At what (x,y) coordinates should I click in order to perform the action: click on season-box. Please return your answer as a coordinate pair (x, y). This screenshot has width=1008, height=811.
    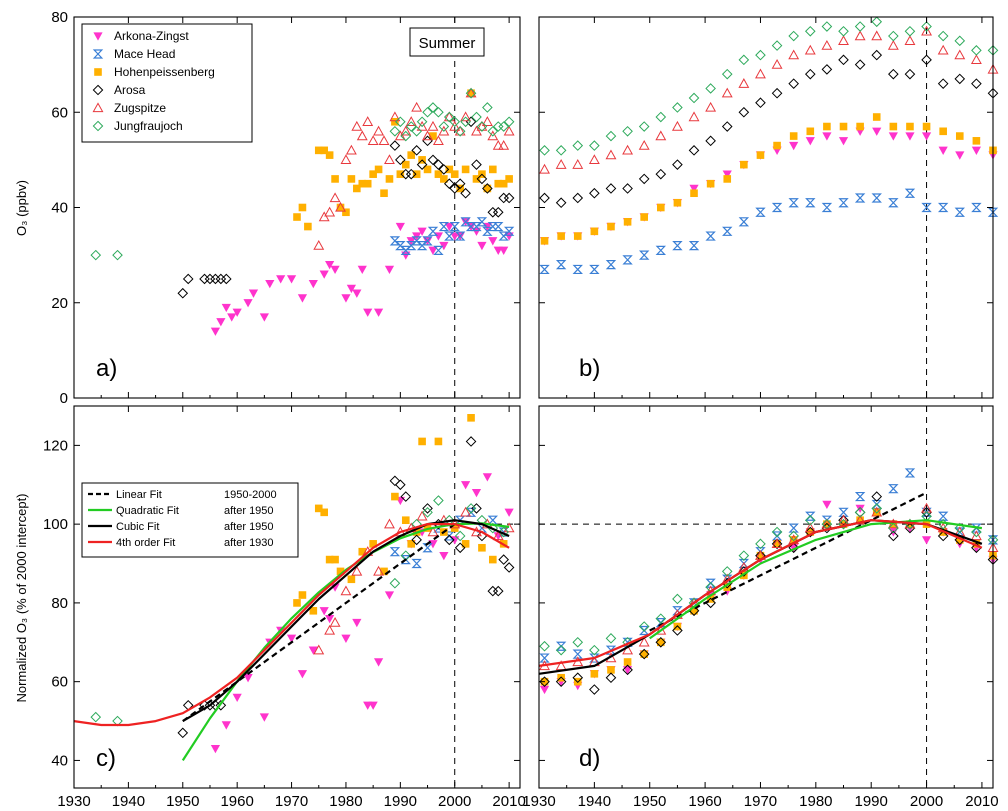
    Looking at the image, I should click on (447, 42).